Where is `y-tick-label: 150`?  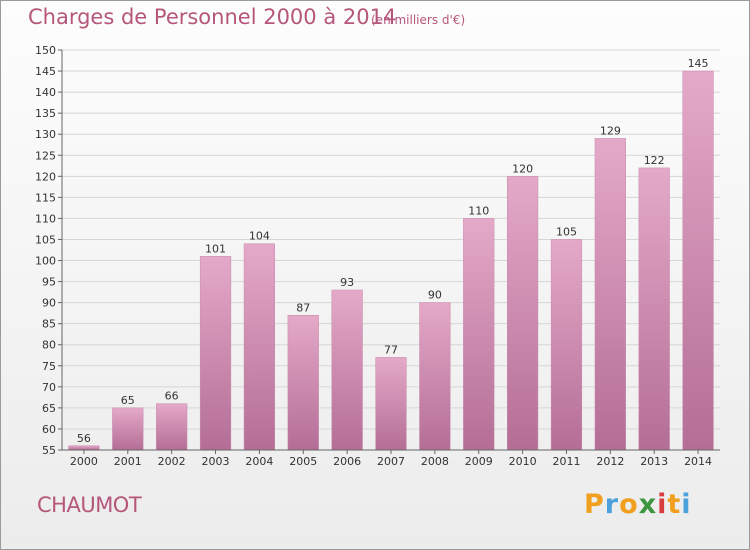
y-tick-label: 150 is located at coordinates (45, 50).